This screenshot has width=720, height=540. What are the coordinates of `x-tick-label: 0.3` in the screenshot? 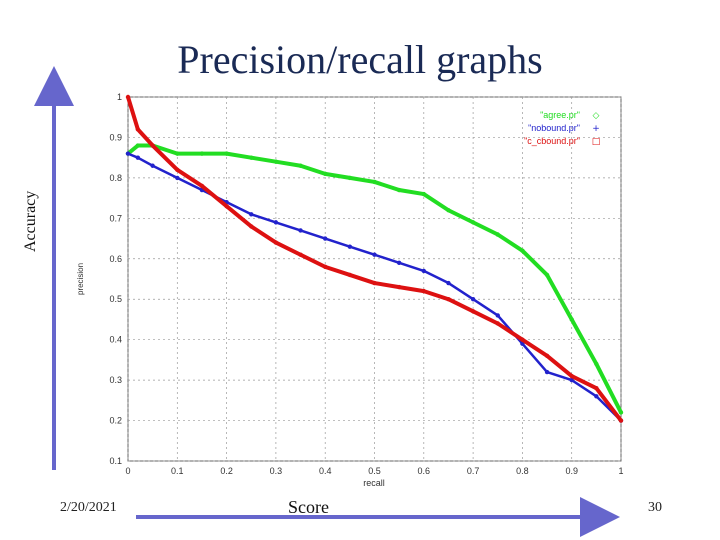 It's located at (276, 471).